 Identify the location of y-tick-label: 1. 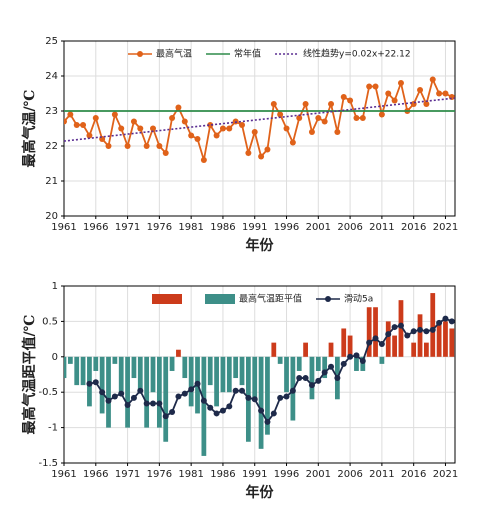
(55, 286).